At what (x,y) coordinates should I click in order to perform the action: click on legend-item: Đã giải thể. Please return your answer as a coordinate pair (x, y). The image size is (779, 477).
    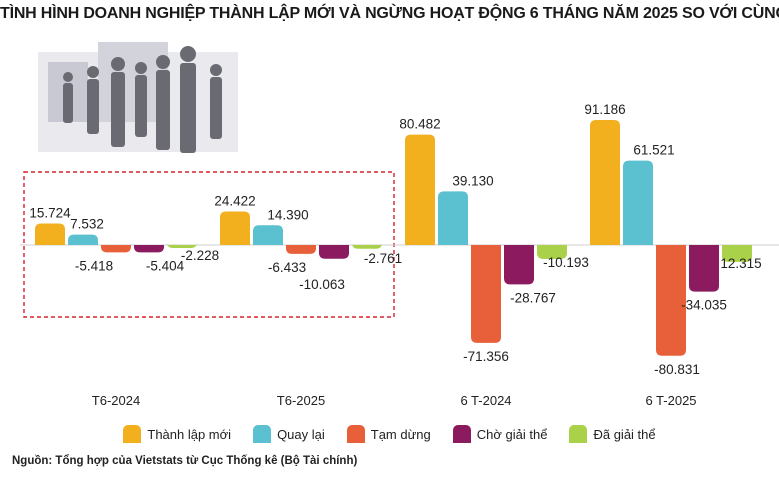
    Looking at the image, I should click on (612, 434).